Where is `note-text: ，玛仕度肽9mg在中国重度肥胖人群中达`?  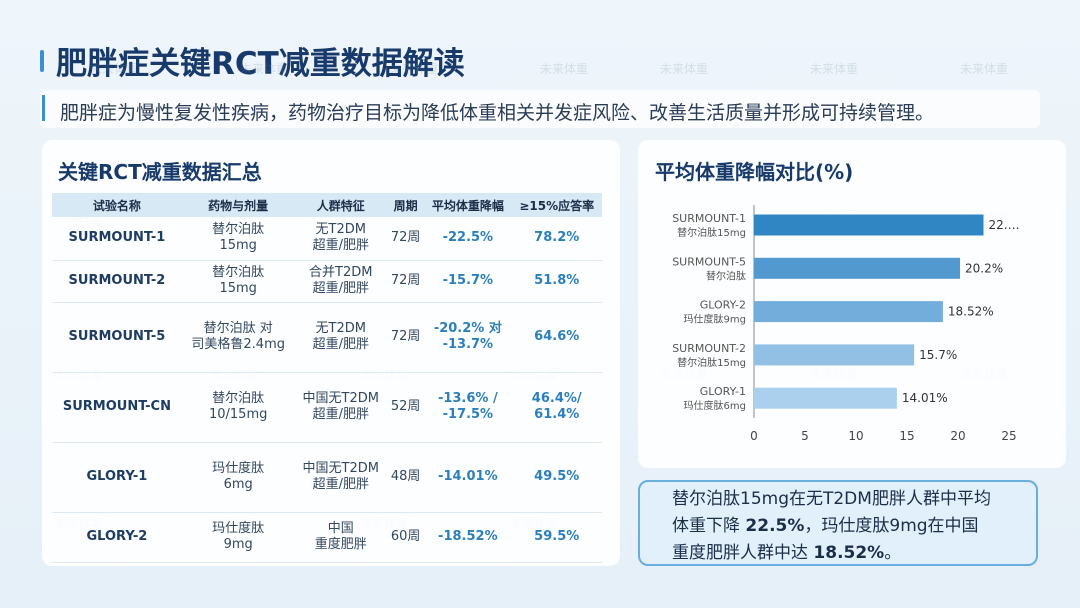 note-text: ，玛仕度肽9mg在中国重度肥胖人群中达 is located at coordinates (825, 539).